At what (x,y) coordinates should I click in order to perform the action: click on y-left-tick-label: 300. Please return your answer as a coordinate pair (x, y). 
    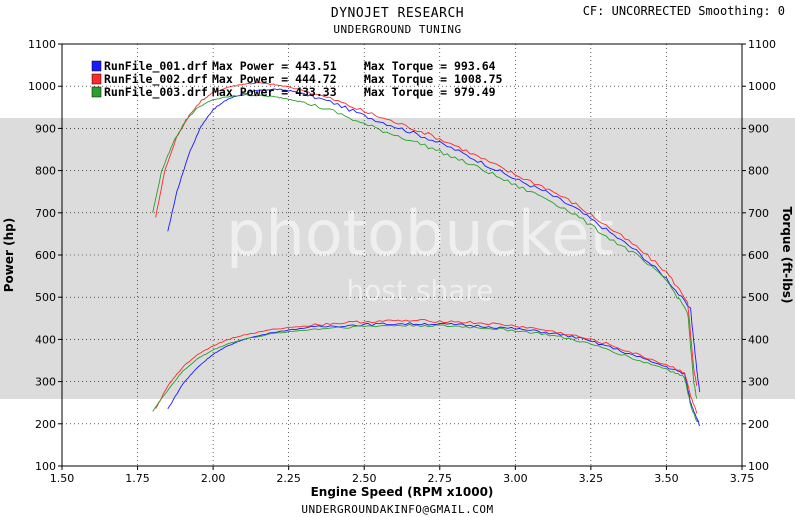
    Looking at the image, I should click on (45, 382).